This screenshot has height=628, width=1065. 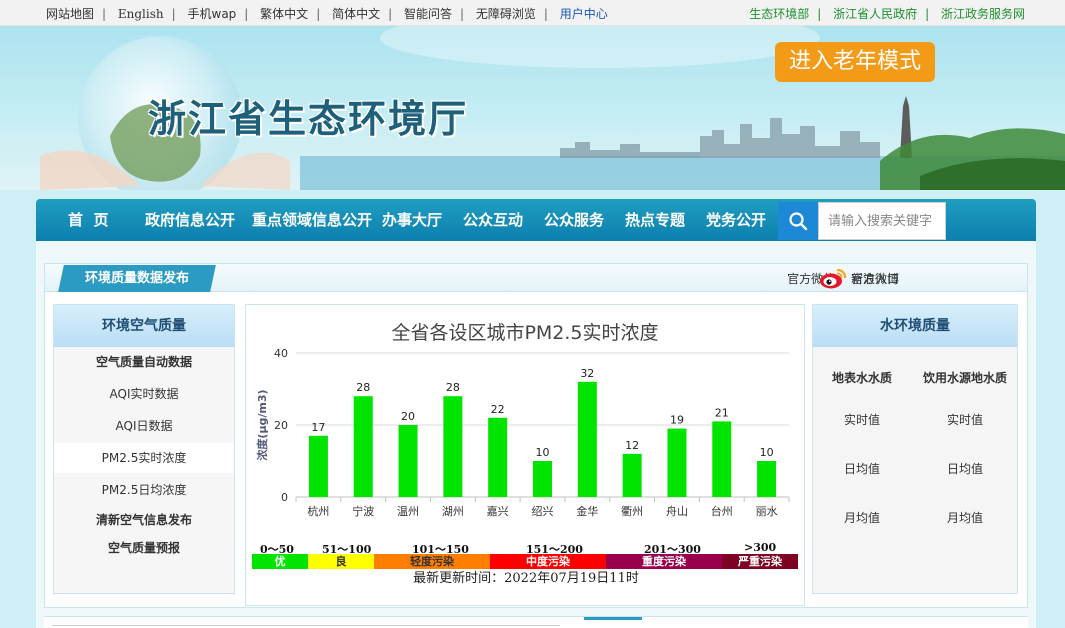 I want to click on surface-water-monthly: 月均值, so click(x=861, y=518).